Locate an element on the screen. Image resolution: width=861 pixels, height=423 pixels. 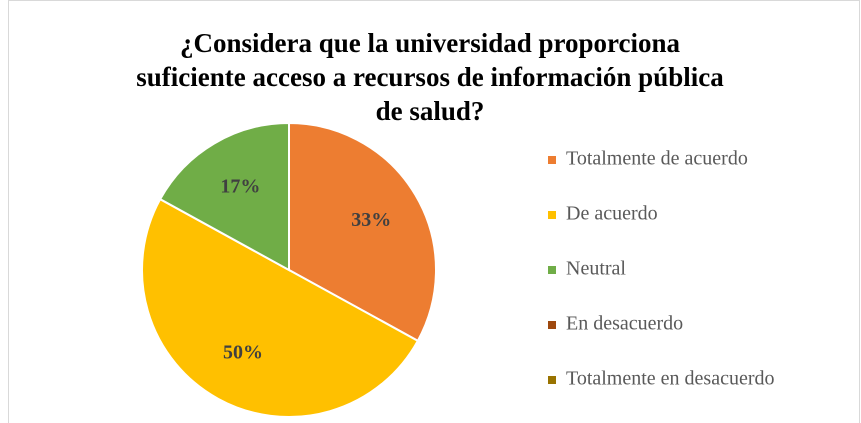
data-label: 50% is located at coordinates (243, 352).